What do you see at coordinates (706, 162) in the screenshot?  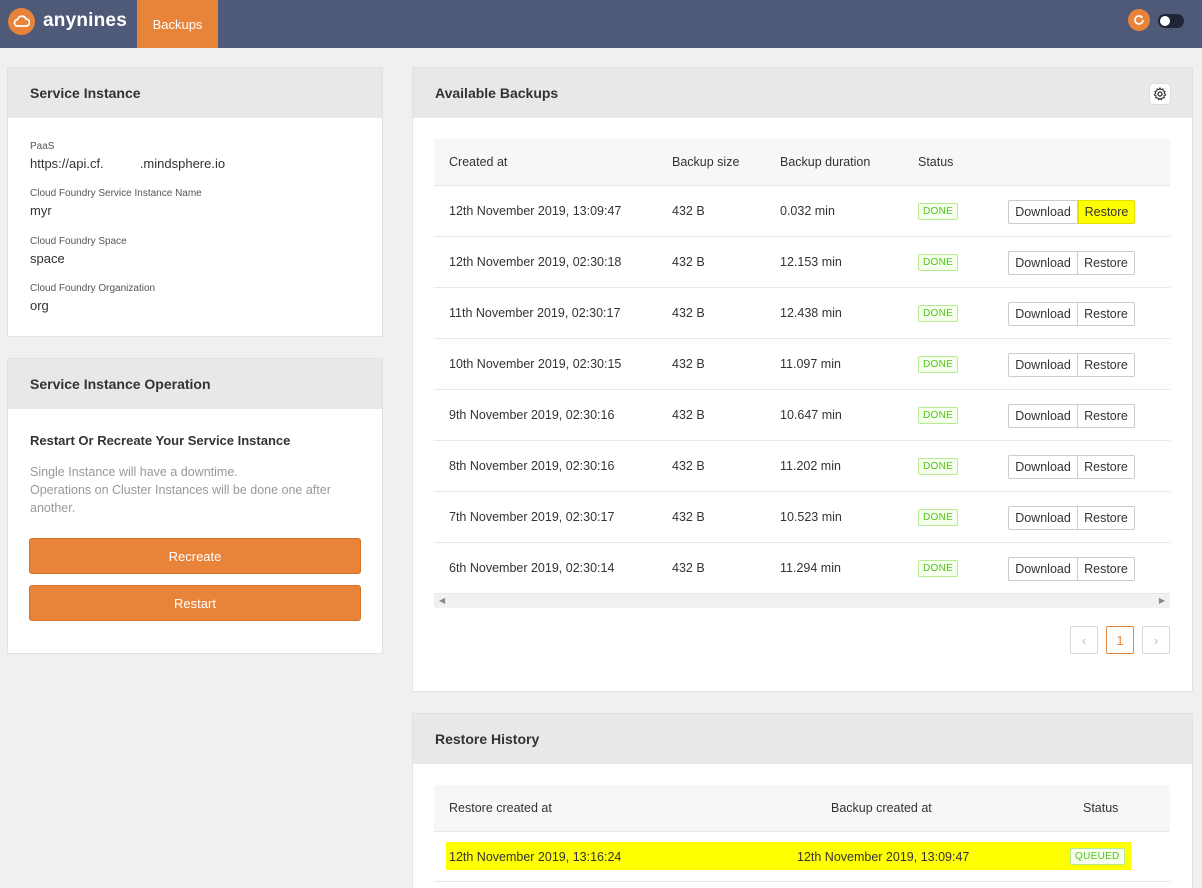 I see `column-backup-size: Backup size` at bounding box center [706, 162].